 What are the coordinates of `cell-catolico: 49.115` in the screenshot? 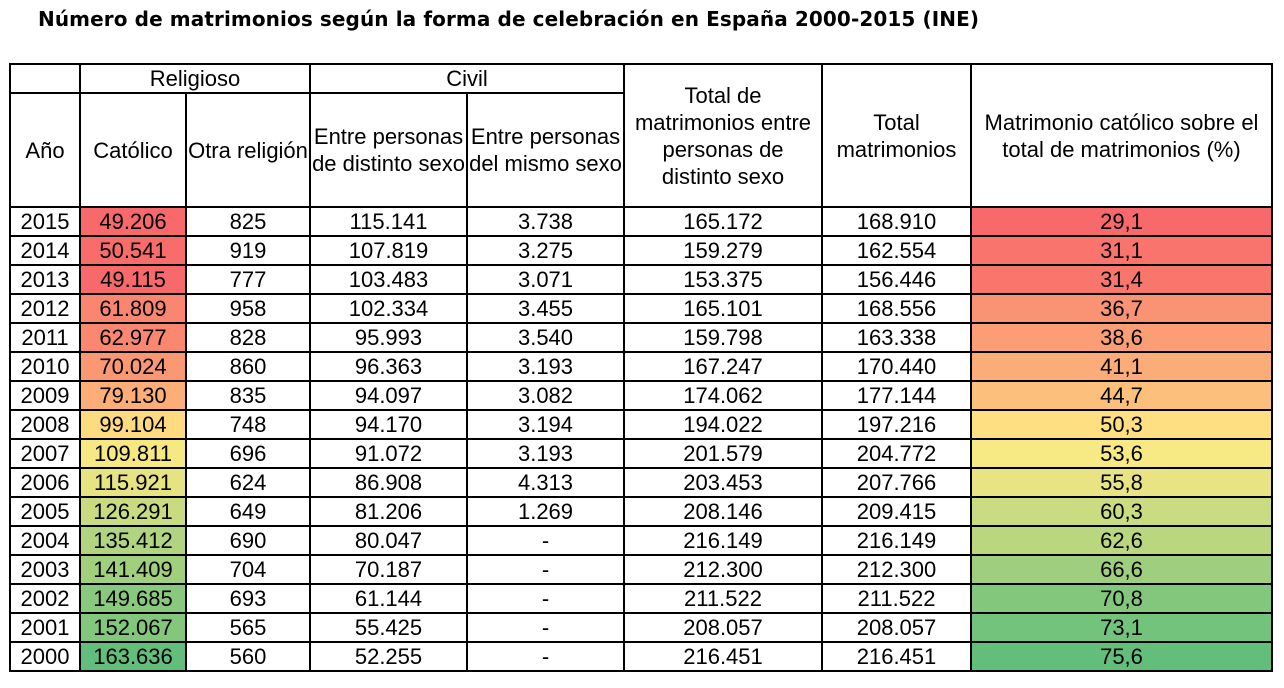 It's located at (133, 279).